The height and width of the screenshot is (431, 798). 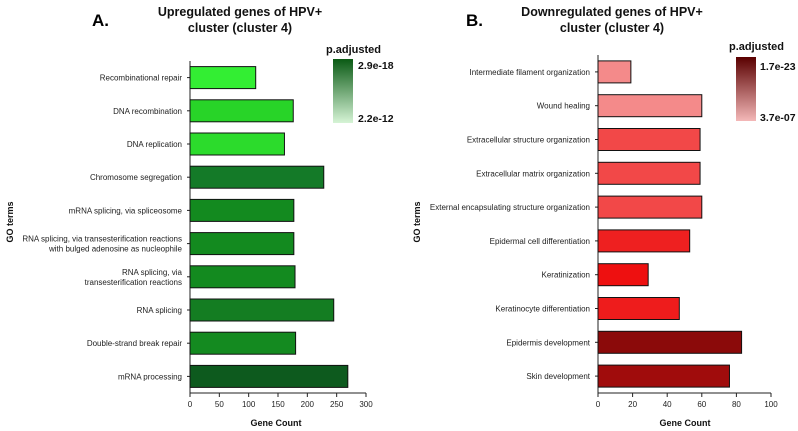 What do you see at coordinates (474, 20) in the screenshot?
I see `panel-b-letter: B.` at bounding box center [474, 20].